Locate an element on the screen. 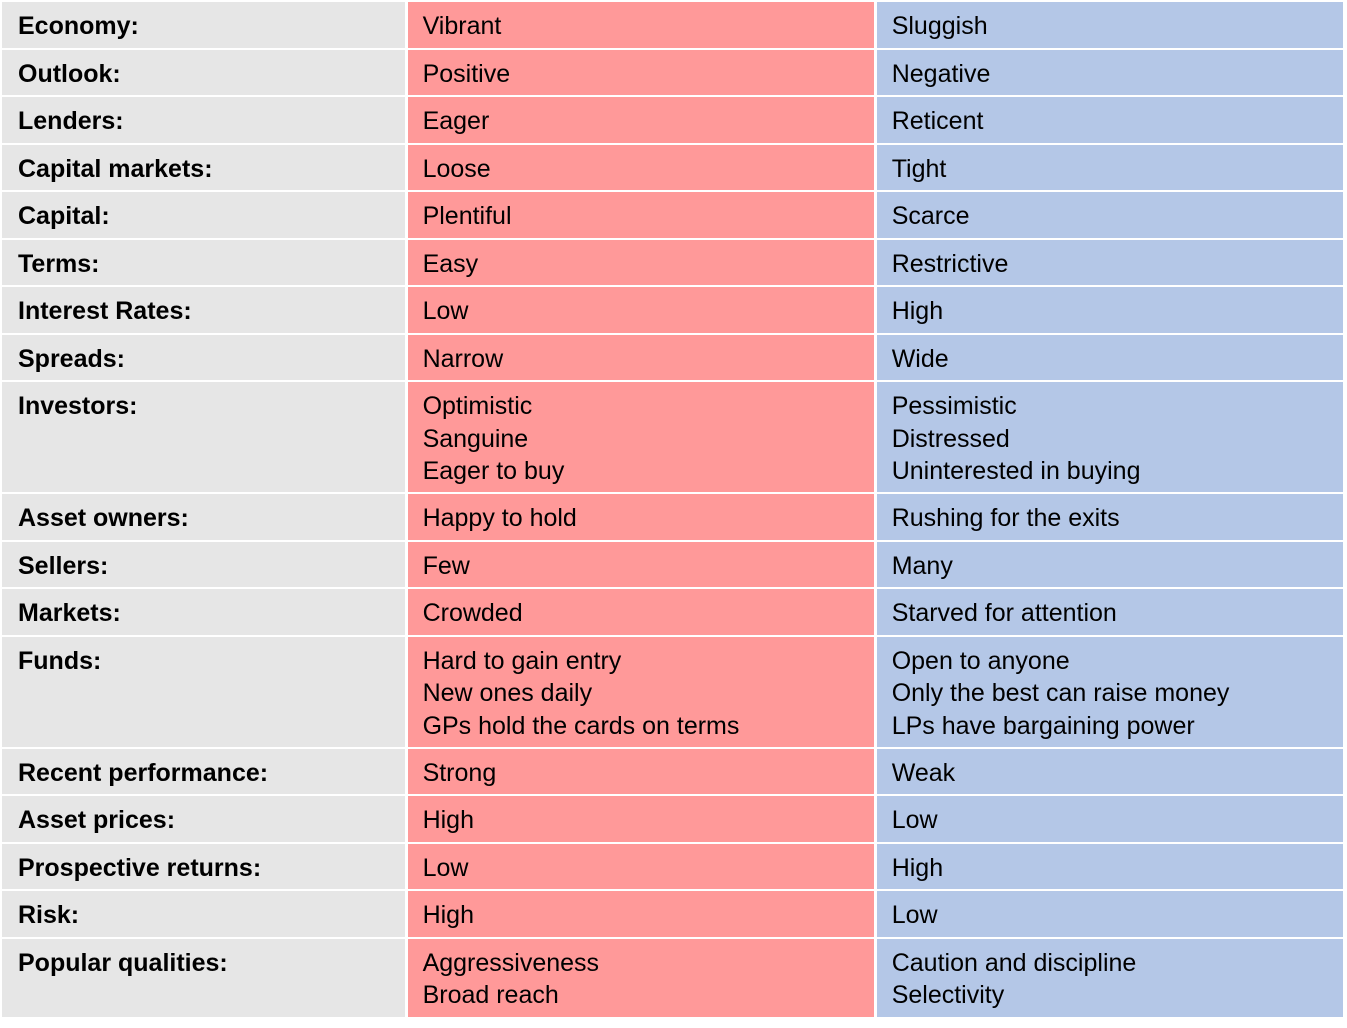  row-label: Investors: is located at coordinates (203, 437).